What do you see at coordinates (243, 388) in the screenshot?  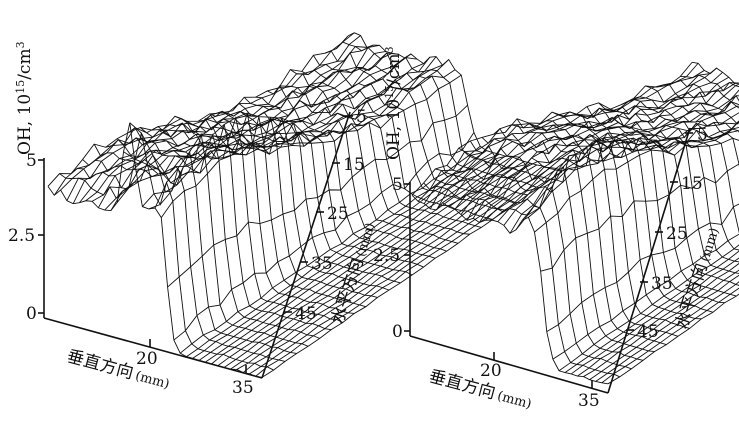 I see `left-x-tick-35: 35` at bounding box center [243, 388].